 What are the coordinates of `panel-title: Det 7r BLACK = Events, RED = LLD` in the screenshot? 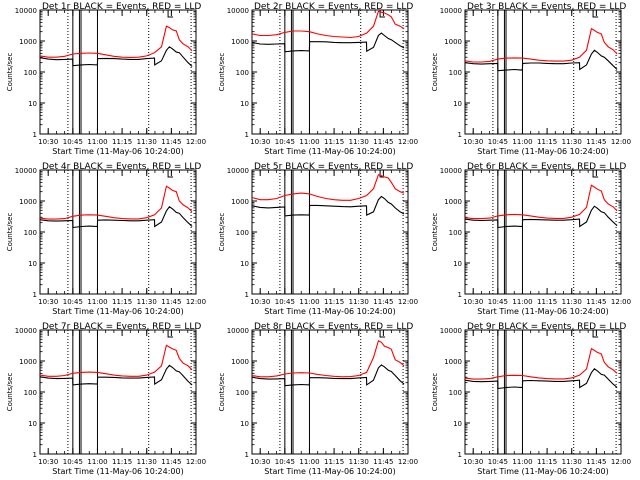 It's located at (121, 327).